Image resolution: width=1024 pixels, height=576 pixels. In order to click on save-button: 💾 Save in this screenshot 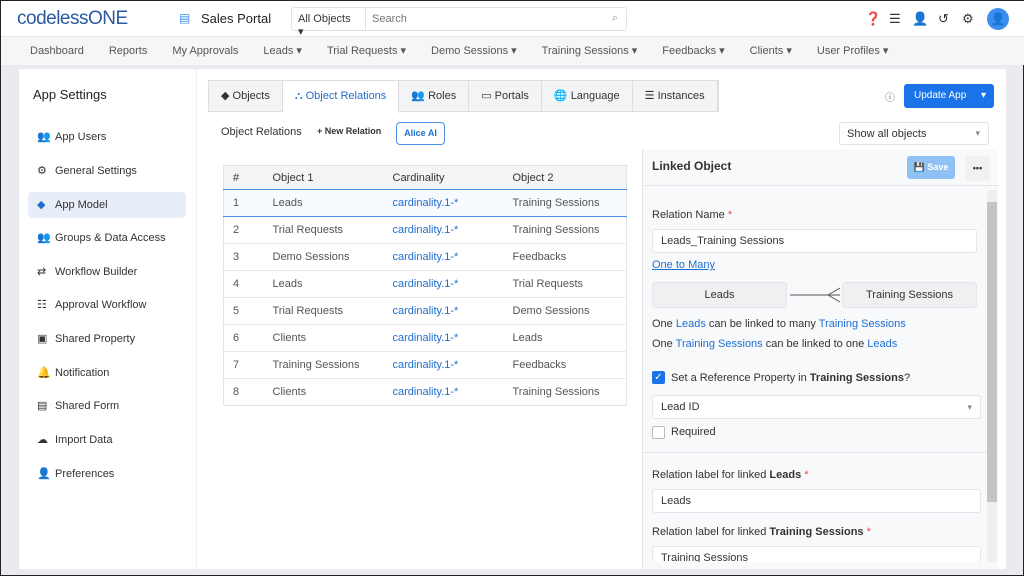, I will do `click(931, 167)`.